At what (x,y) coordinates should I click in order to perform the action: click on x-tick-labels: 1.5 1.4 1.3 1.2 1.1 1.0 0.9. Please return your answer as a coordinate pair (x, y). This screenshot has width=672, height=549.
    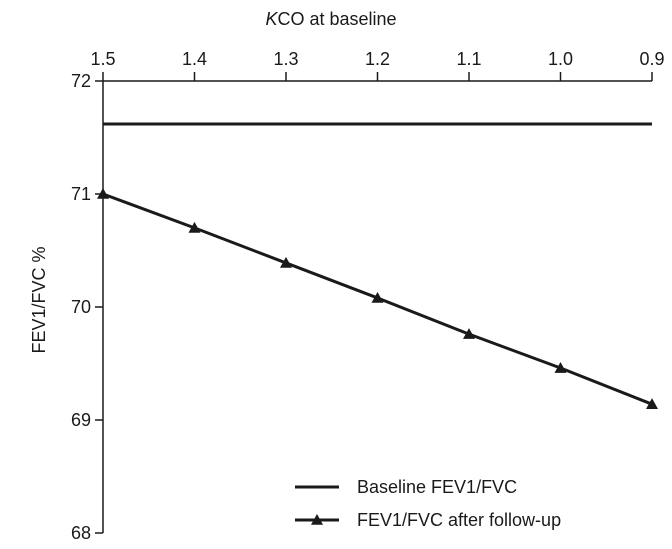
    Looking at the image, I should click on (377, 65).